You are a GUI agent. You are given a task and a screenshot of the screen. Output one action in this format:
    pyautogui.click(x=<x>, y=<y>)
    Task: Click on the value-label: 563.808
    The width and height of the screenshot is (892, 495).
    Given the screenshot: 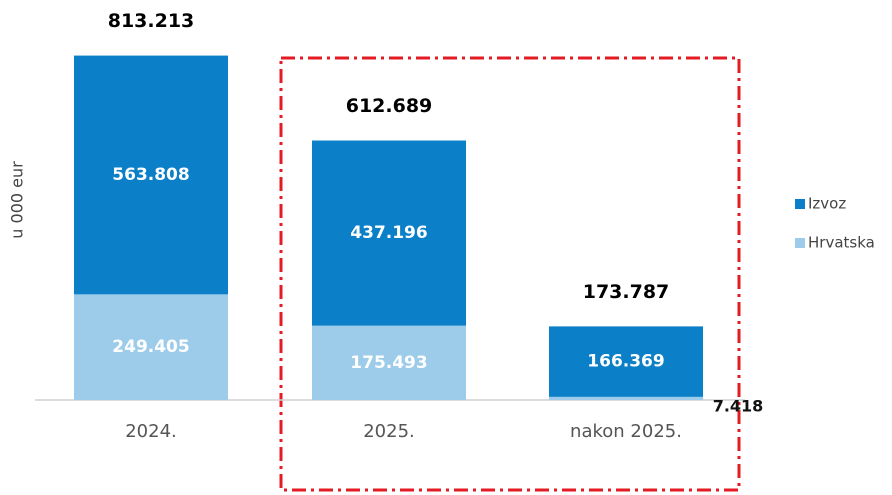 What is the action you would take?
    pyautogui.click(x=150, y=175)
    